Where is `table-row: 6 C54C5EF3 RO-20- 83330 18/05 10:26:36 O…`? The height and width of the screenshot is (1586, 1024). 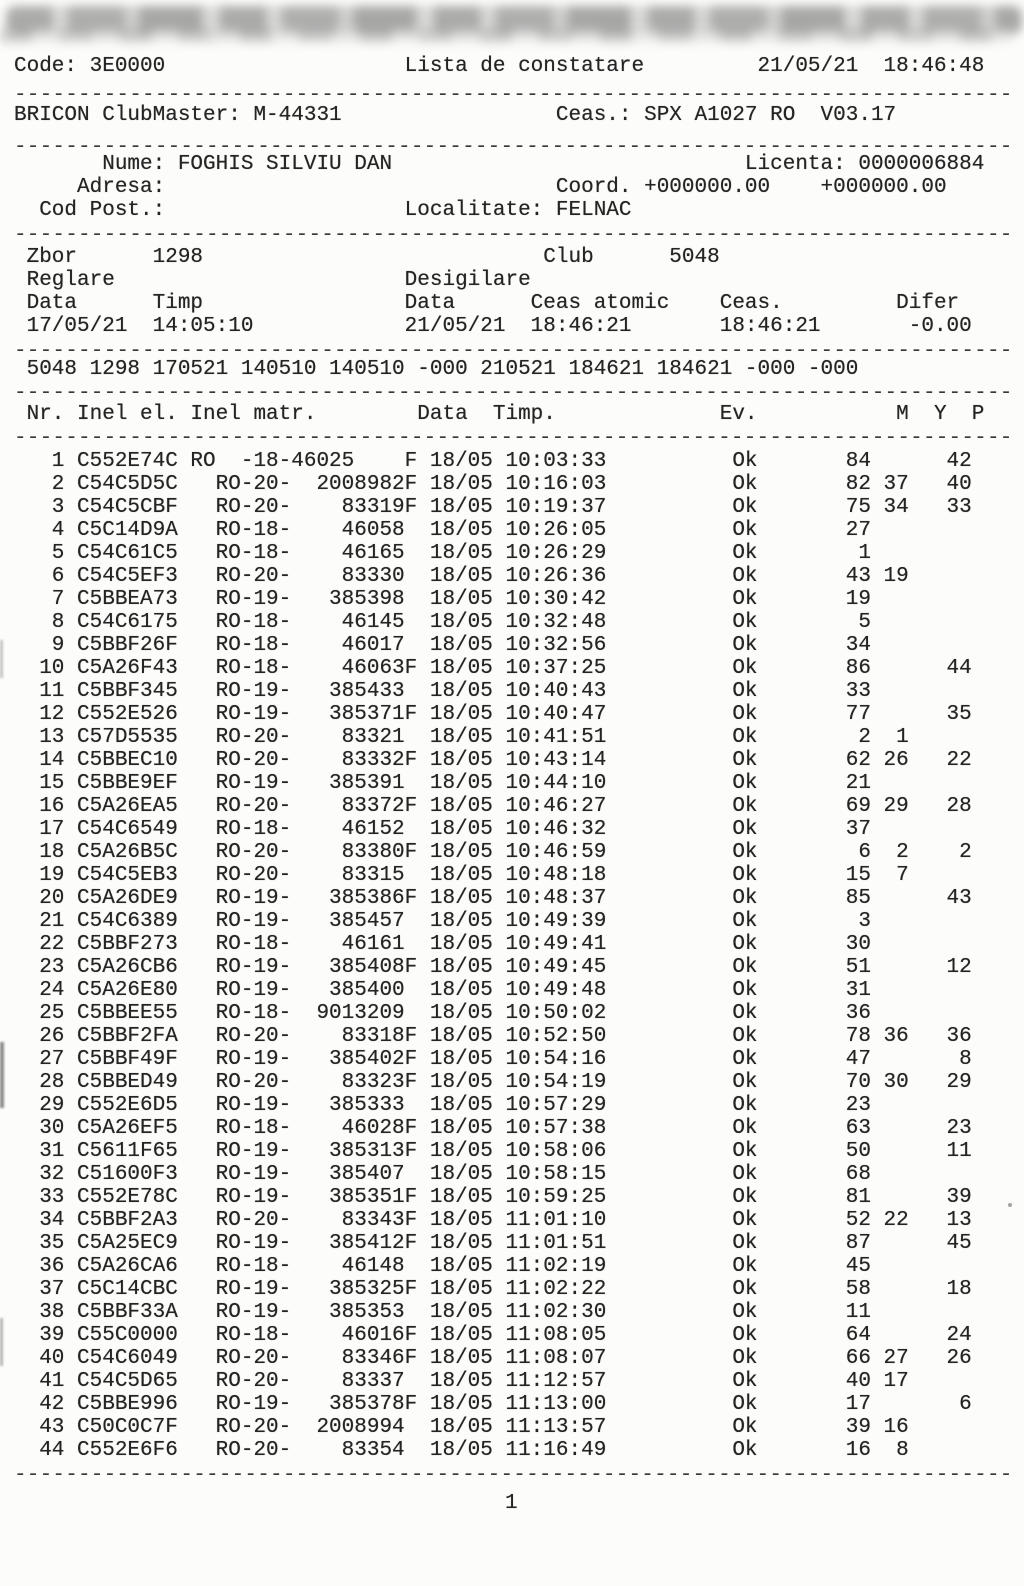
table-row: 6 C54C5EF3 RO-20- 83330 18/05 10:26:36 O… is located at coordinates (493, 576).